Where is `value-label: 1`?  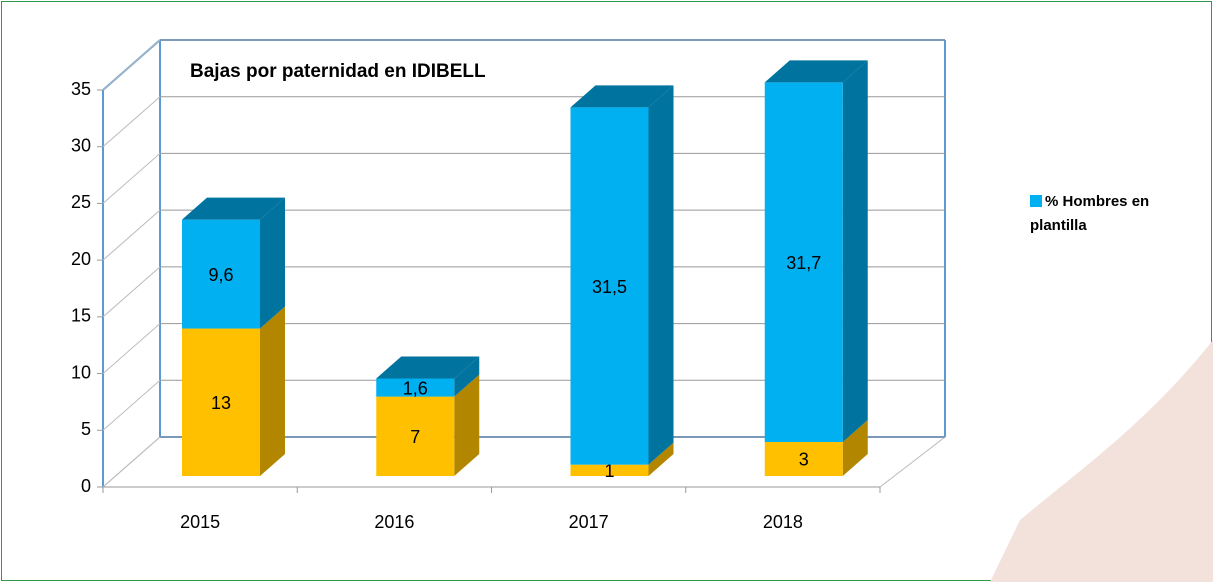
value-label: 1 is located at coordinates (609, 471).